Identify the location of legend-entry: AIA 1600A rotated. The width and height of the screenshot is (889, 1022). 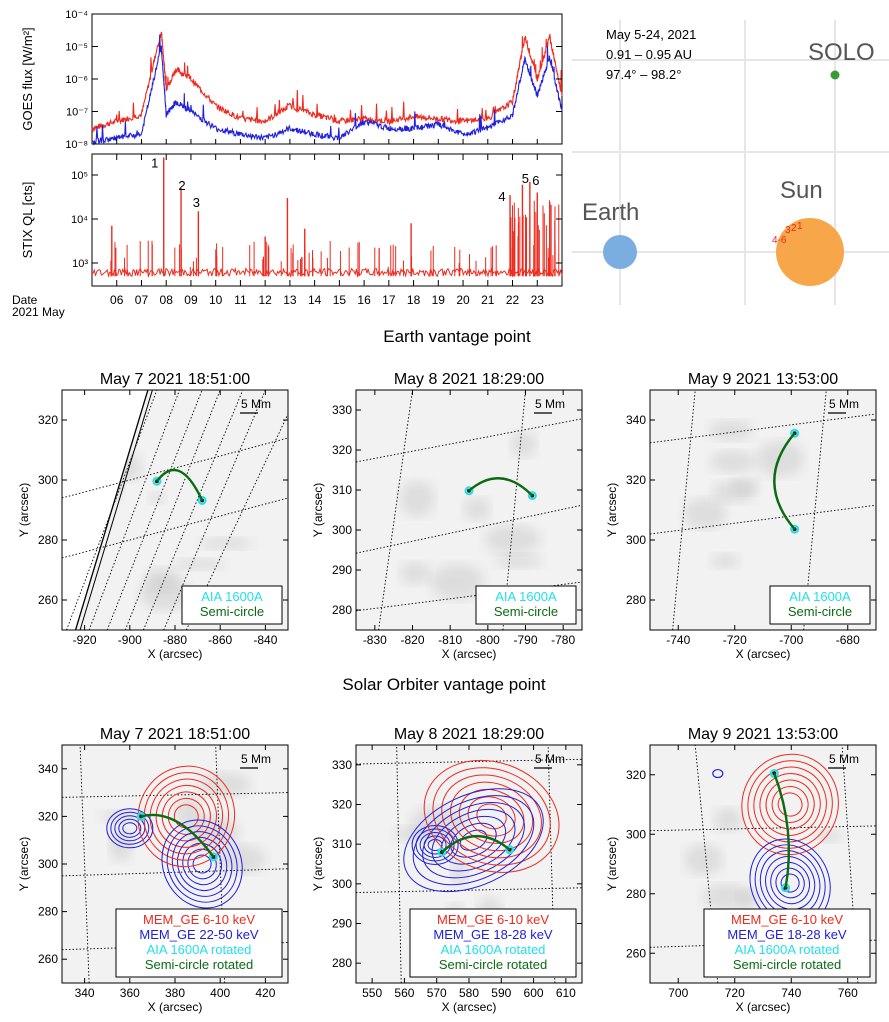
(199, 949).